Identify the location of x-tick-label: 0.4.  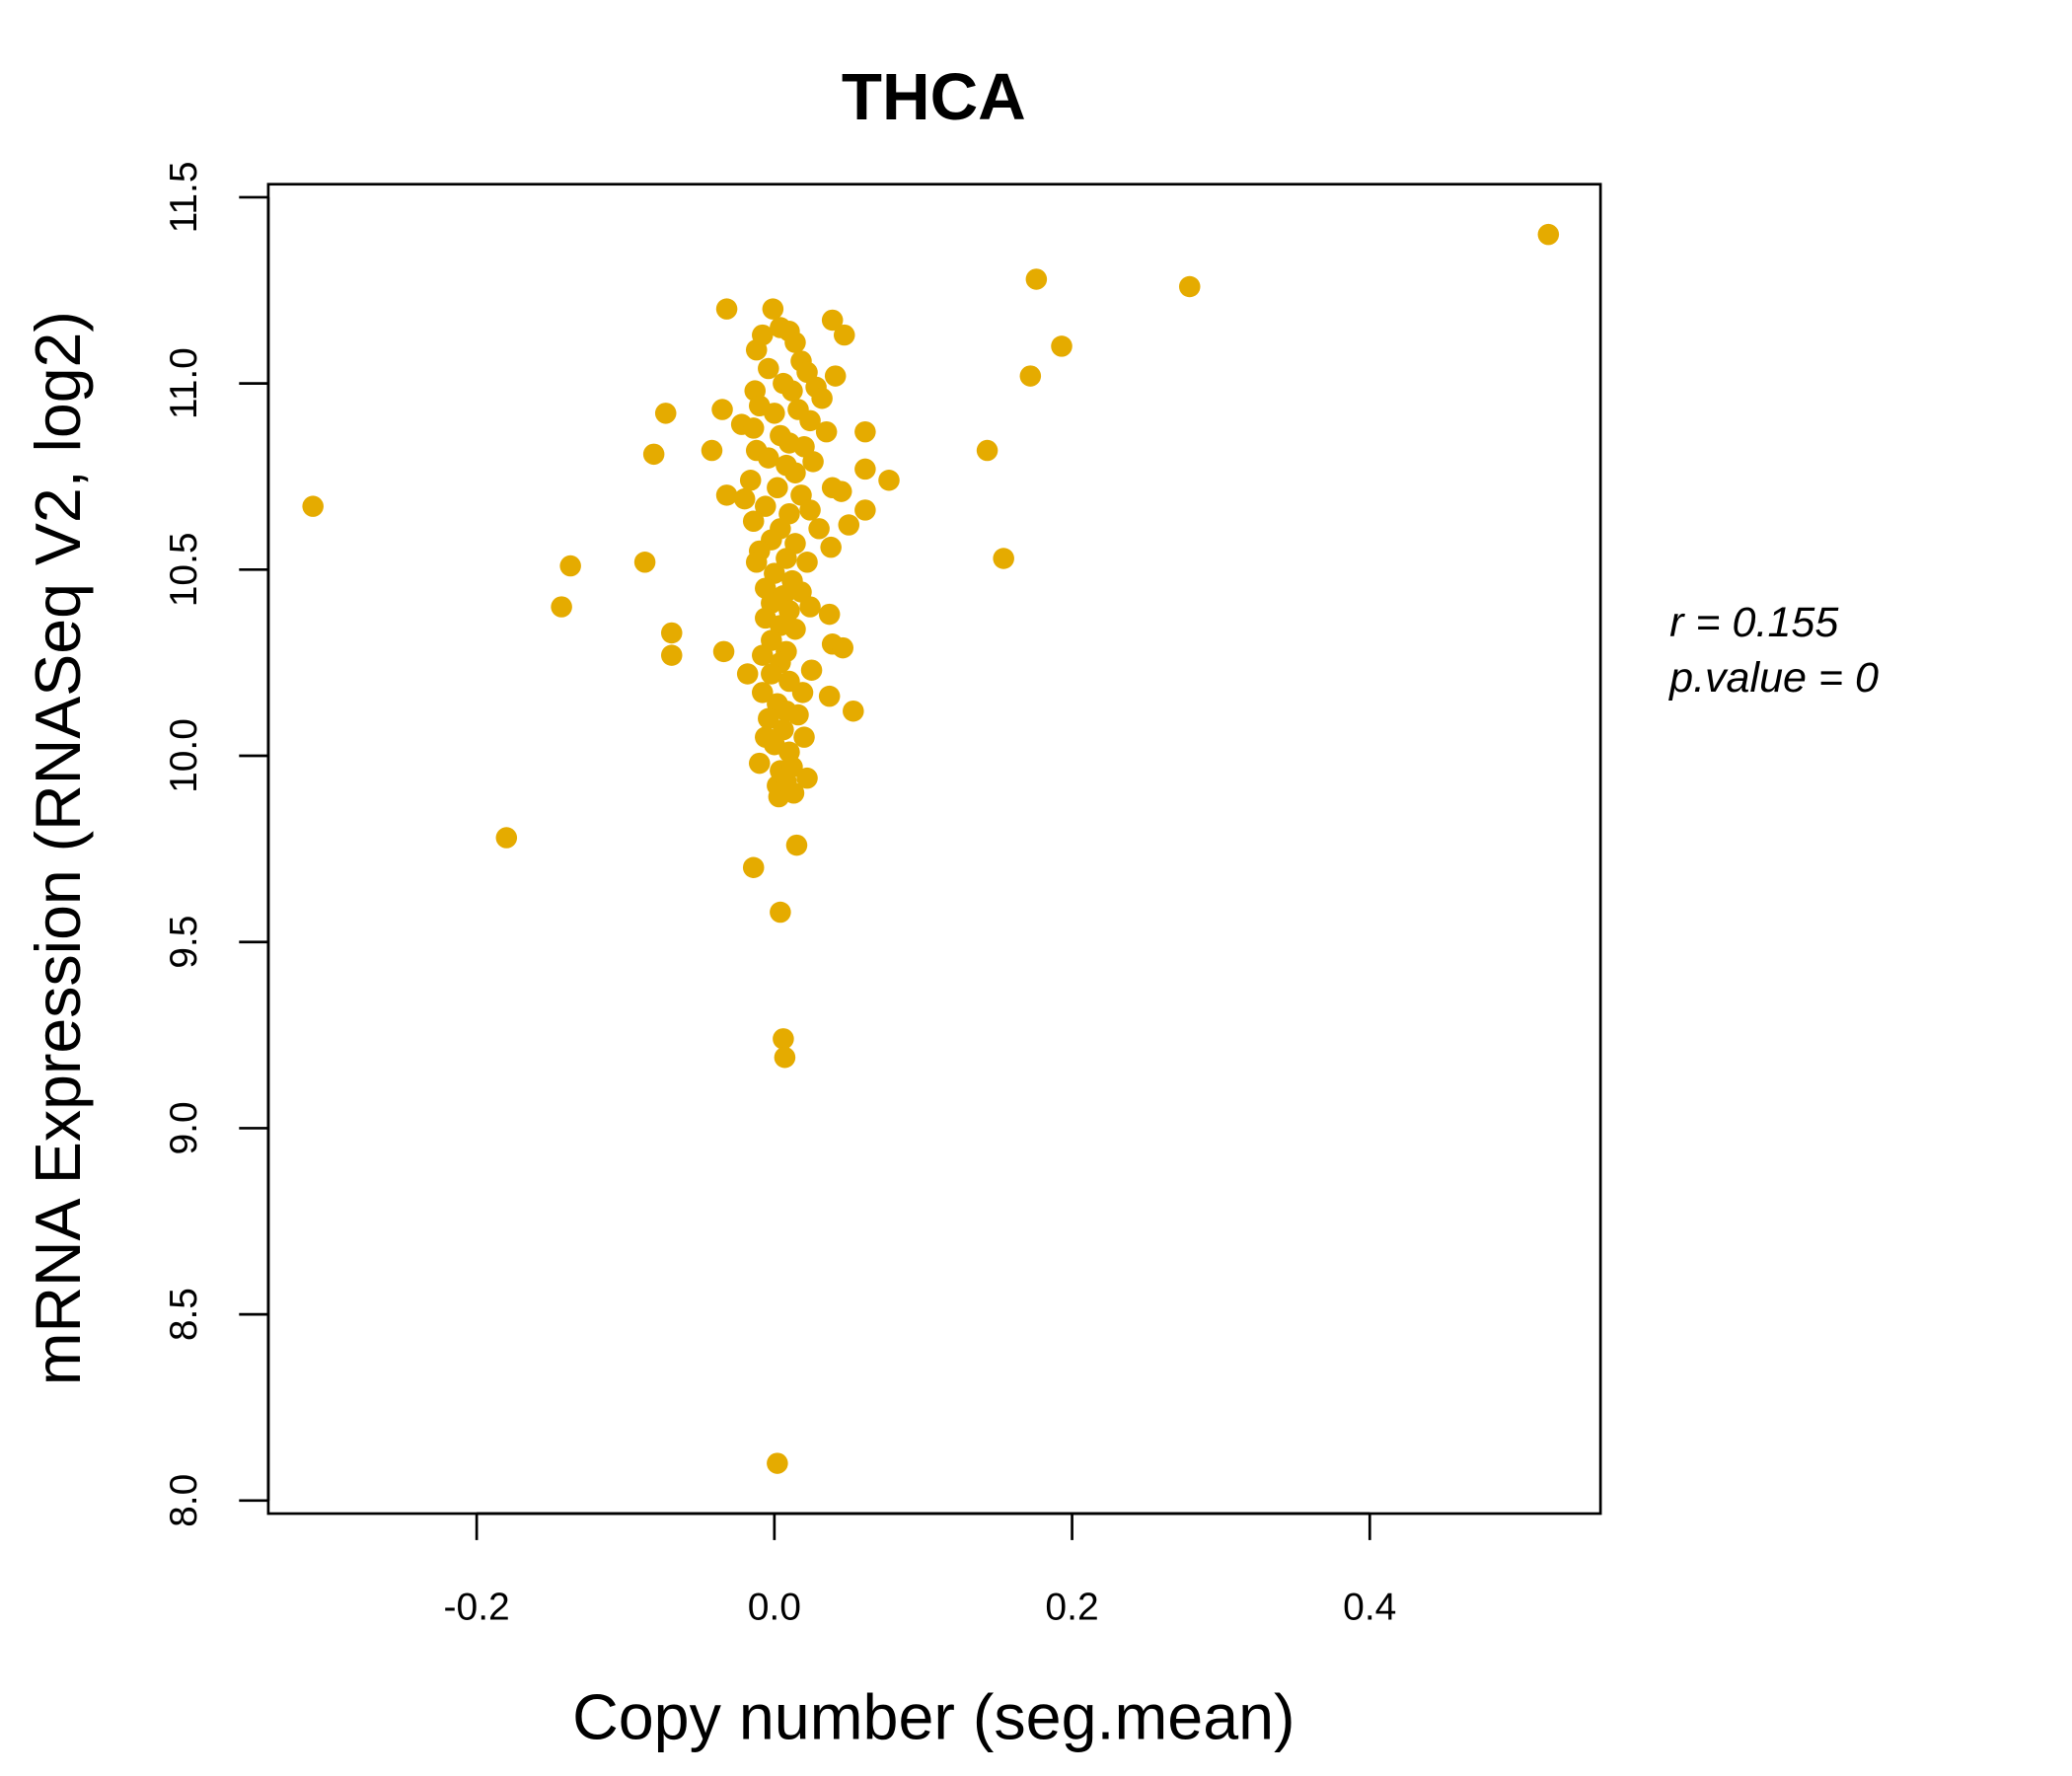
(1370, 1608).